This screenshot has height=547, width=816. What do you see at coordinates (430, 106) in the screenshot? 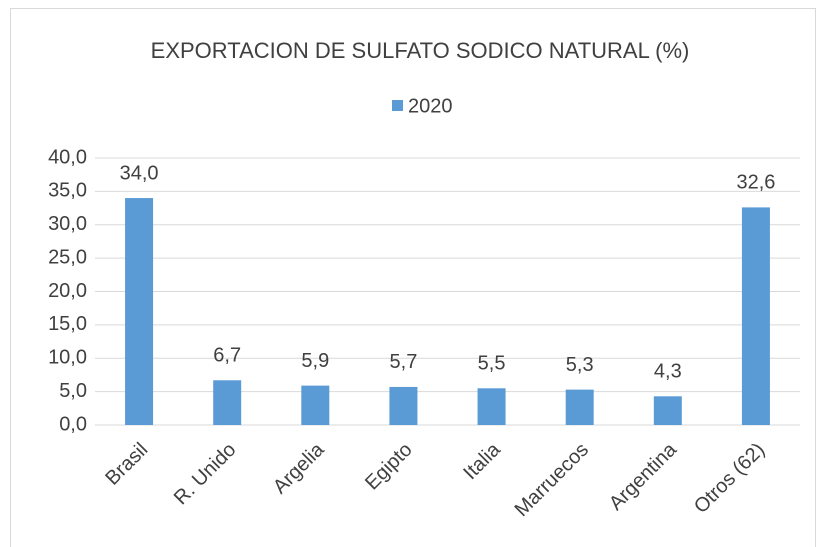
I see `legend-label: 2020` at bounding box center [430, 106].